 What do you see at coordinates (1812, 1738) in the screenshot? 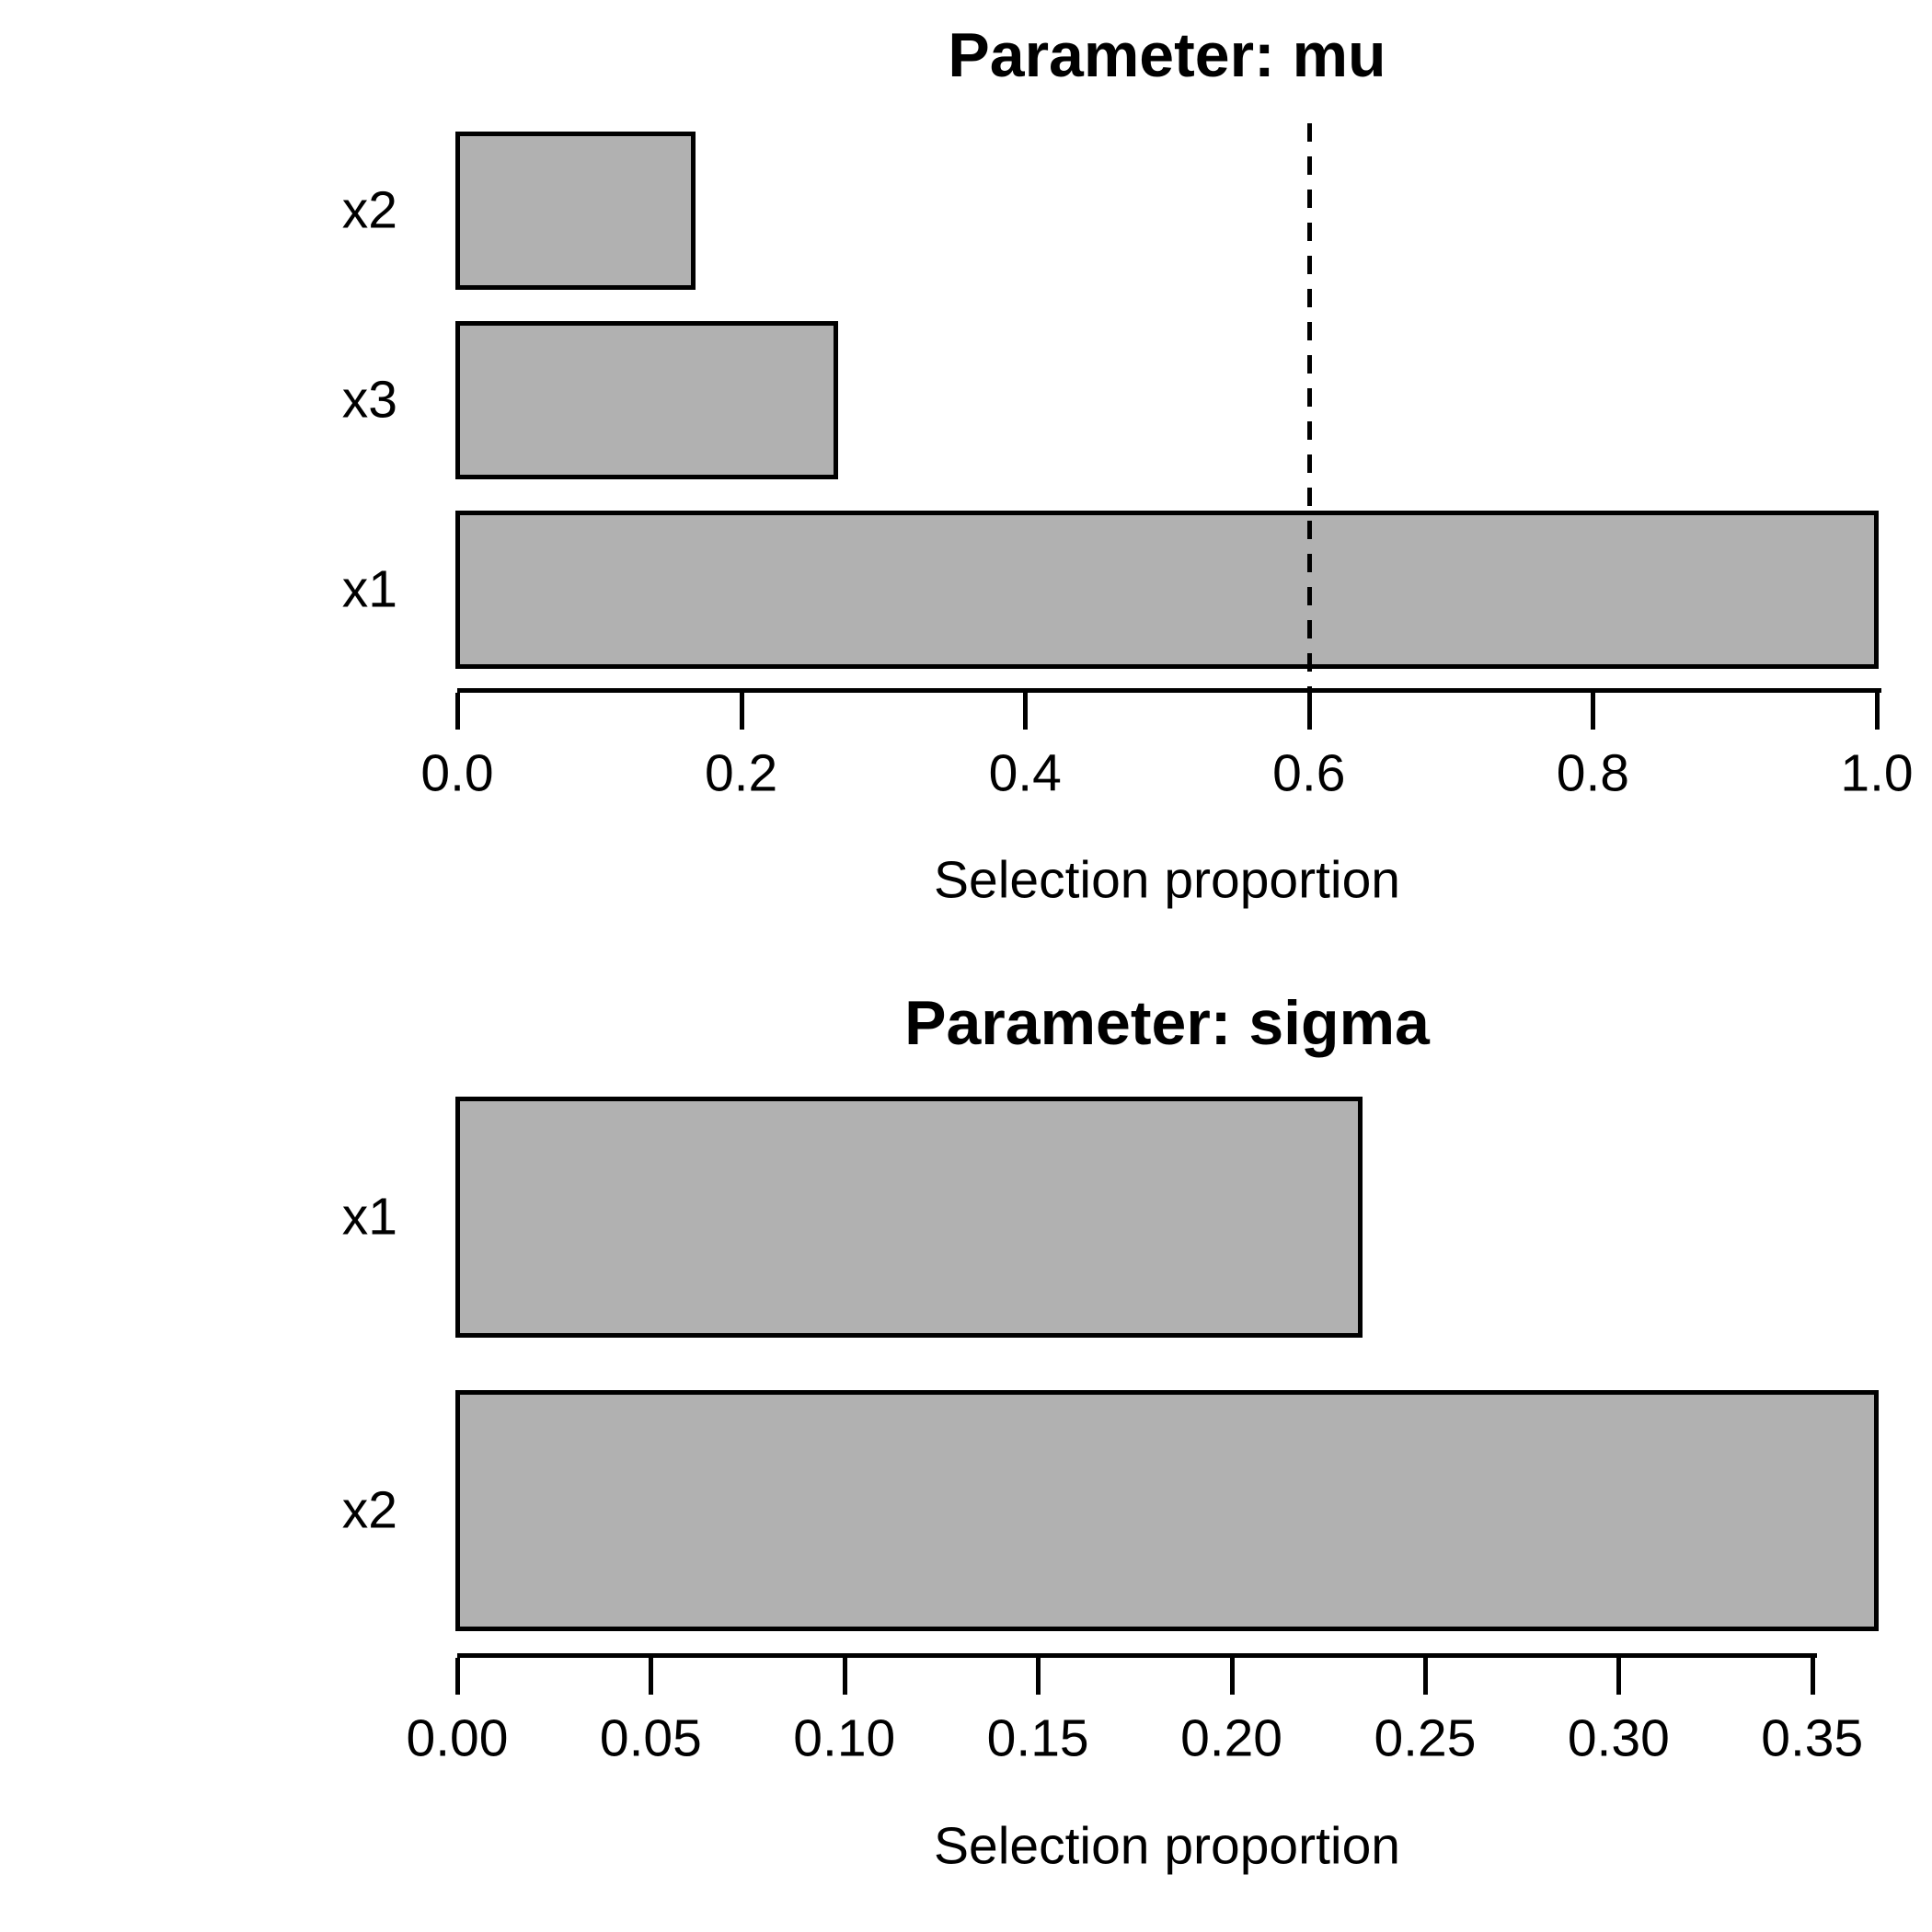
I see `x-axis-tick-label: 0.35` at bounding box center [1812, 1738].